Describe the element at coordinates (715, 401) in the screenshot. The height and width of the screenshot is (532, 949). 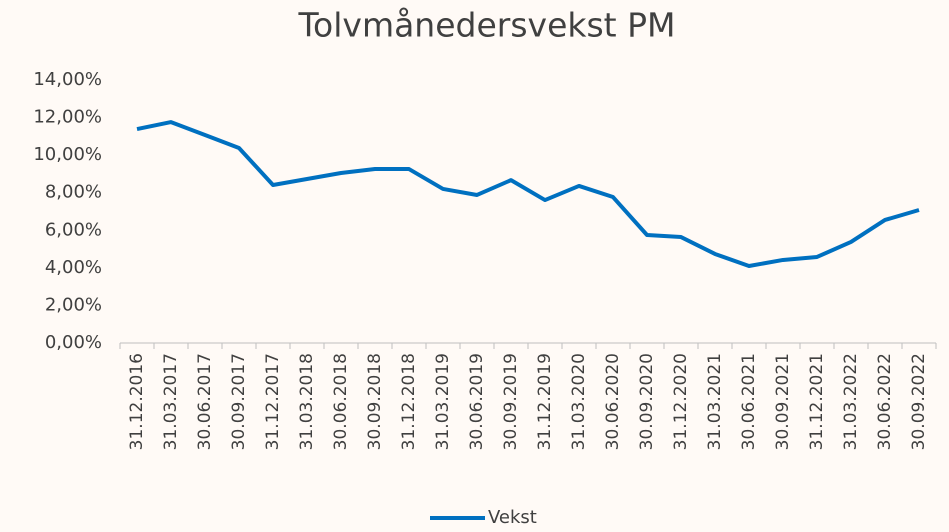
I see `x-tick-label: 31.03.2021` at that location.